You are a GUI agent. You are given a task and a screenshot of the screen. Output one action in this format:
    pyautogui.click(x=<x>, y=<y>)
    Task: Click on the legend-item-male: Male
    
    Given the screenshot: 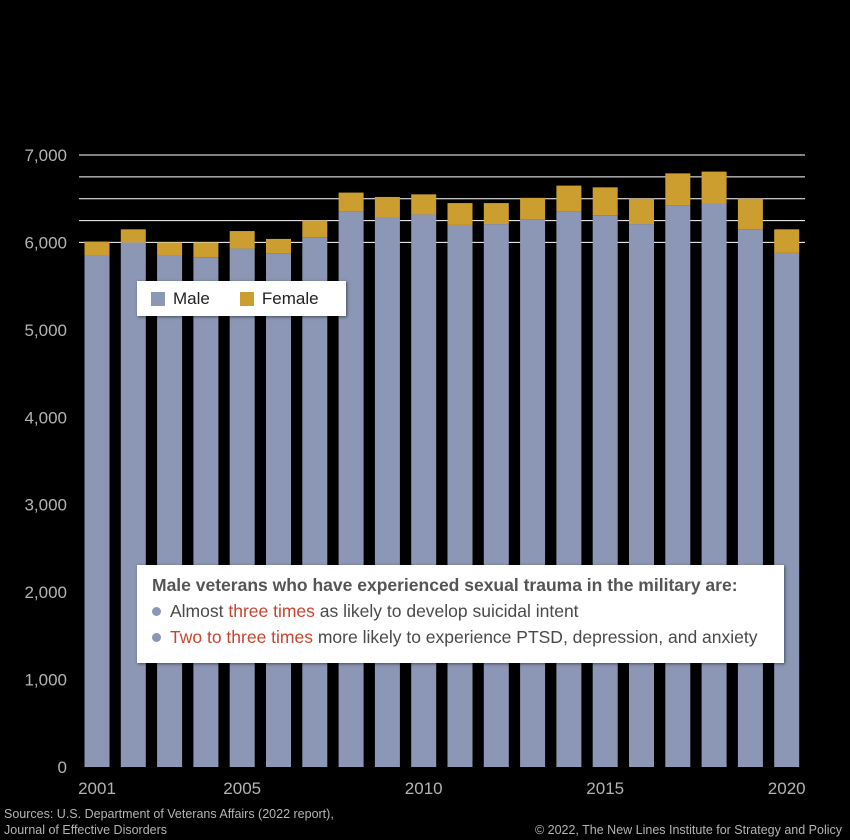 What is the action you would take?
    pyautogui.click(x=180, y=299)
    